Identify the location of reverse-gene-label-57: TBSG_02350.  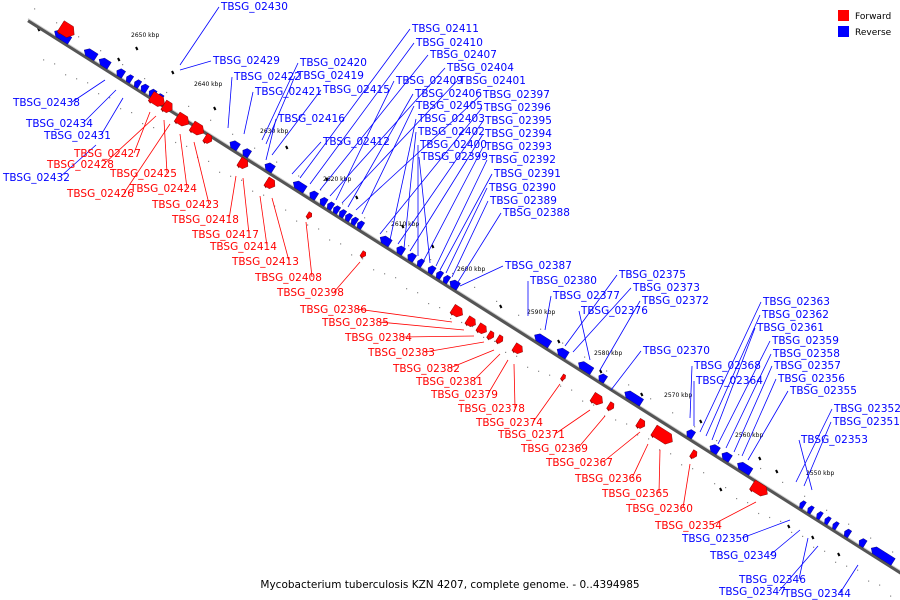
(715, 539).